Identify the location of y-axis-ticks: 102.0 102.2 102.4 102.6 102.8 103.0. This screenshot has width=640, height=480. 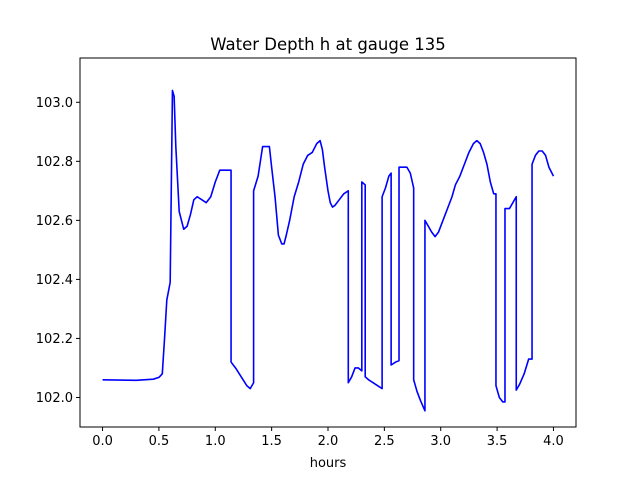
(58, 251).